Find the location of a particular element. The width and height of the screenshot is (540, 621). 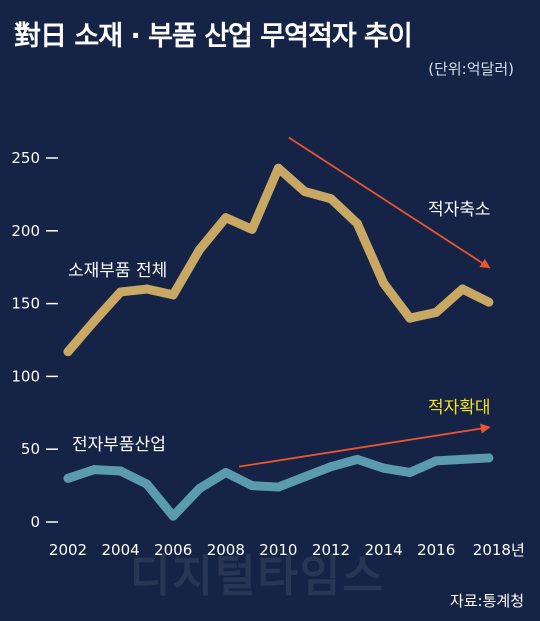

x-tick-label: 2008 is located at coordinates (226, 550).